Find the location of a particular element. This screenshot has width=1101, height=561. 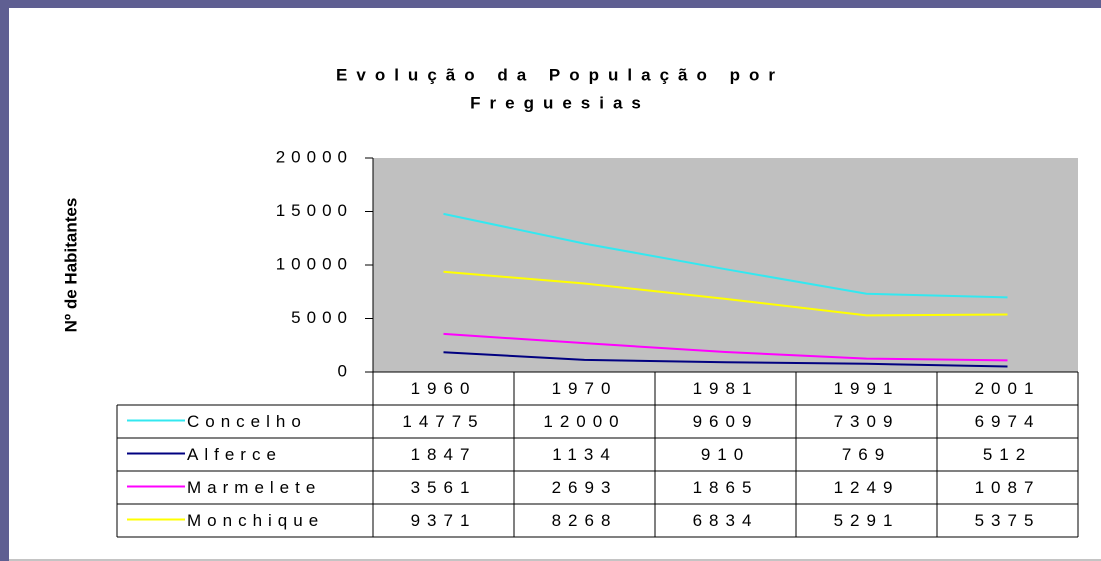

table-value: 1847 is located at coordinates (444, 454).